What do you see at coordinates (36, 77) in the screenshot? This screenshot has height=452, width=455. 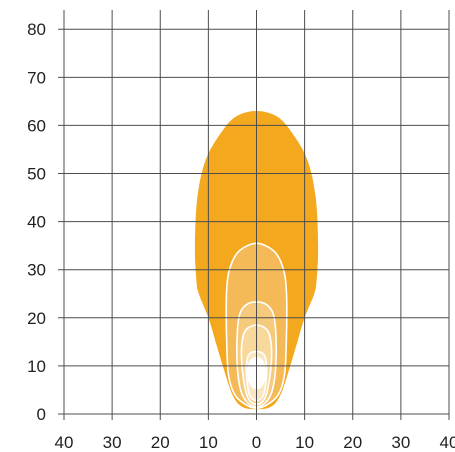 I see `y-tick-label: 70` at bounding box center [36, 77].